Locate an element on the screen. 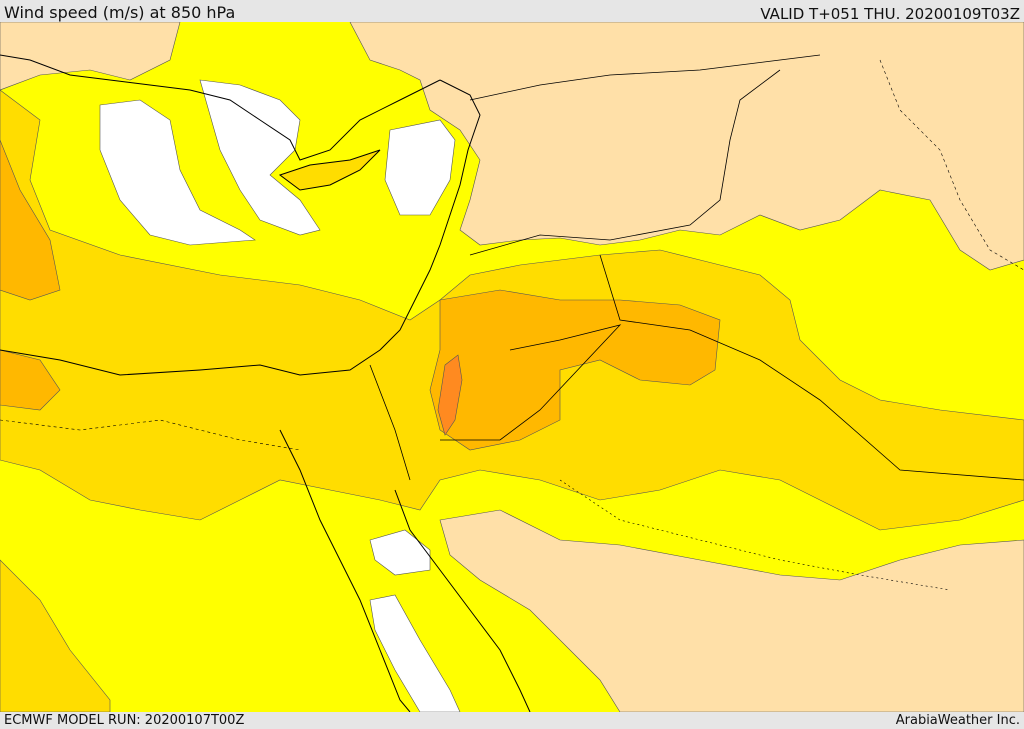 The width and height of the screenshot is (1024, 729). band-calm-redsea is located at coordinates (415, 653).